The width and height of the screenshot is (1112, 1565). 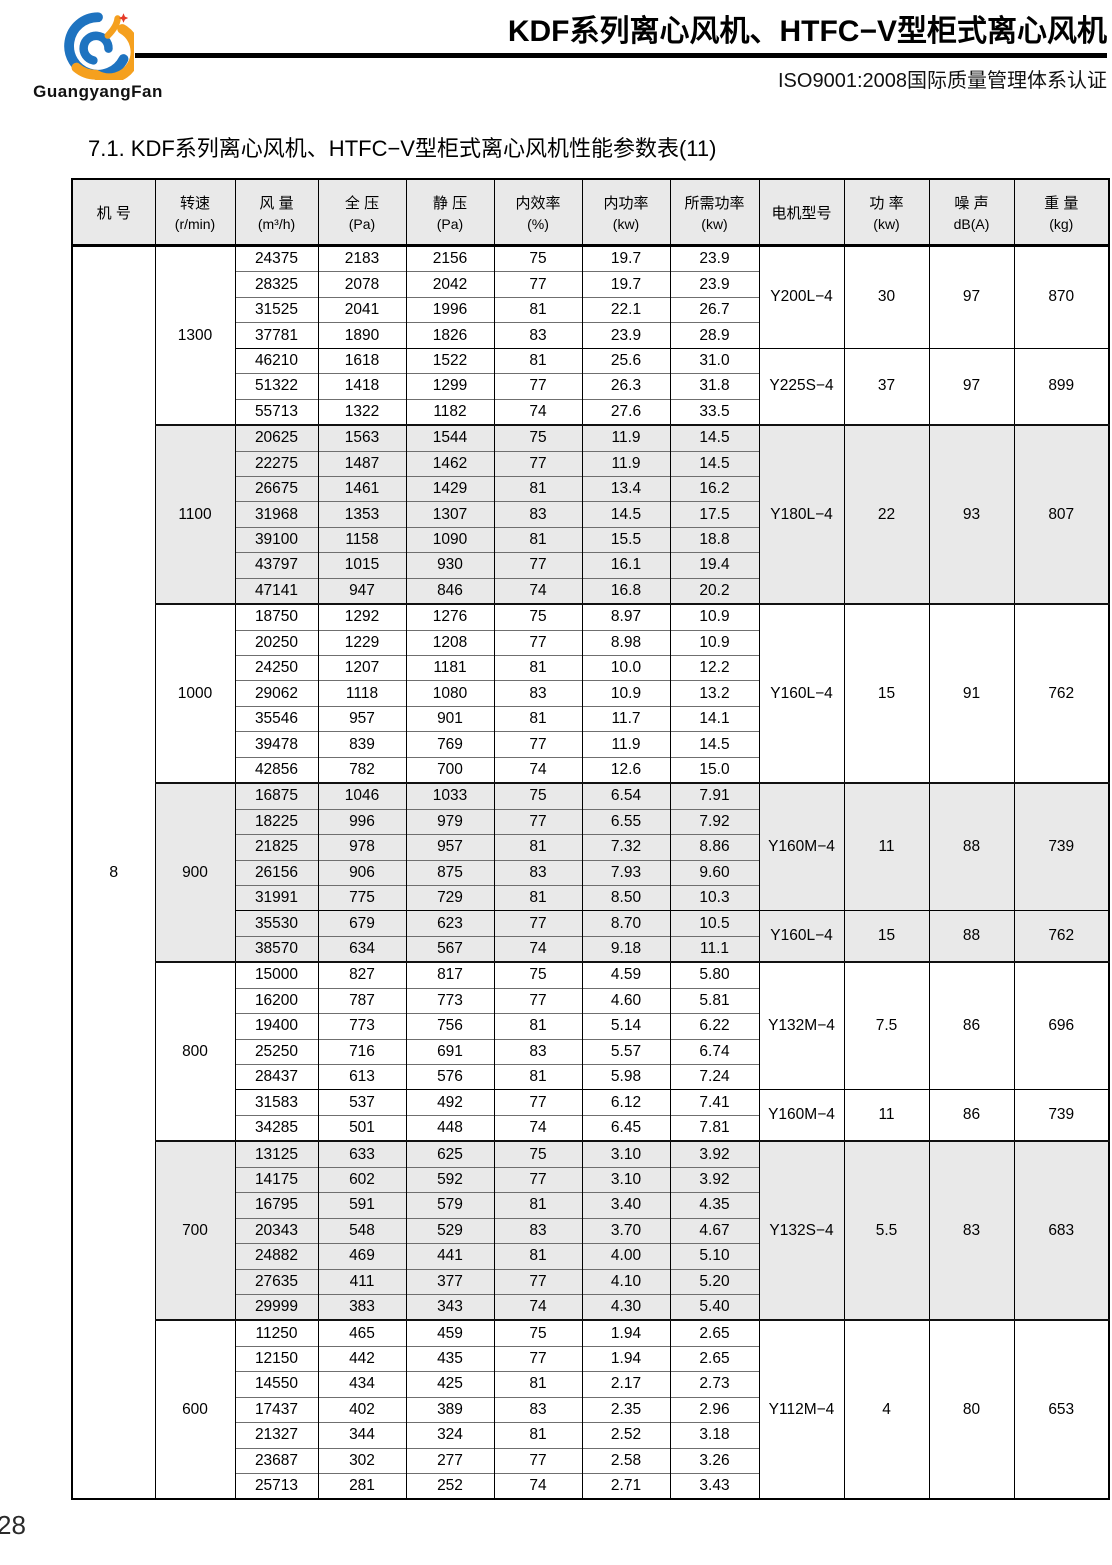 What do you see at coordinates (626, 1256) in the screenshot?
I see `internal-power-value: 4.00` at bounding box center [626, 1256].